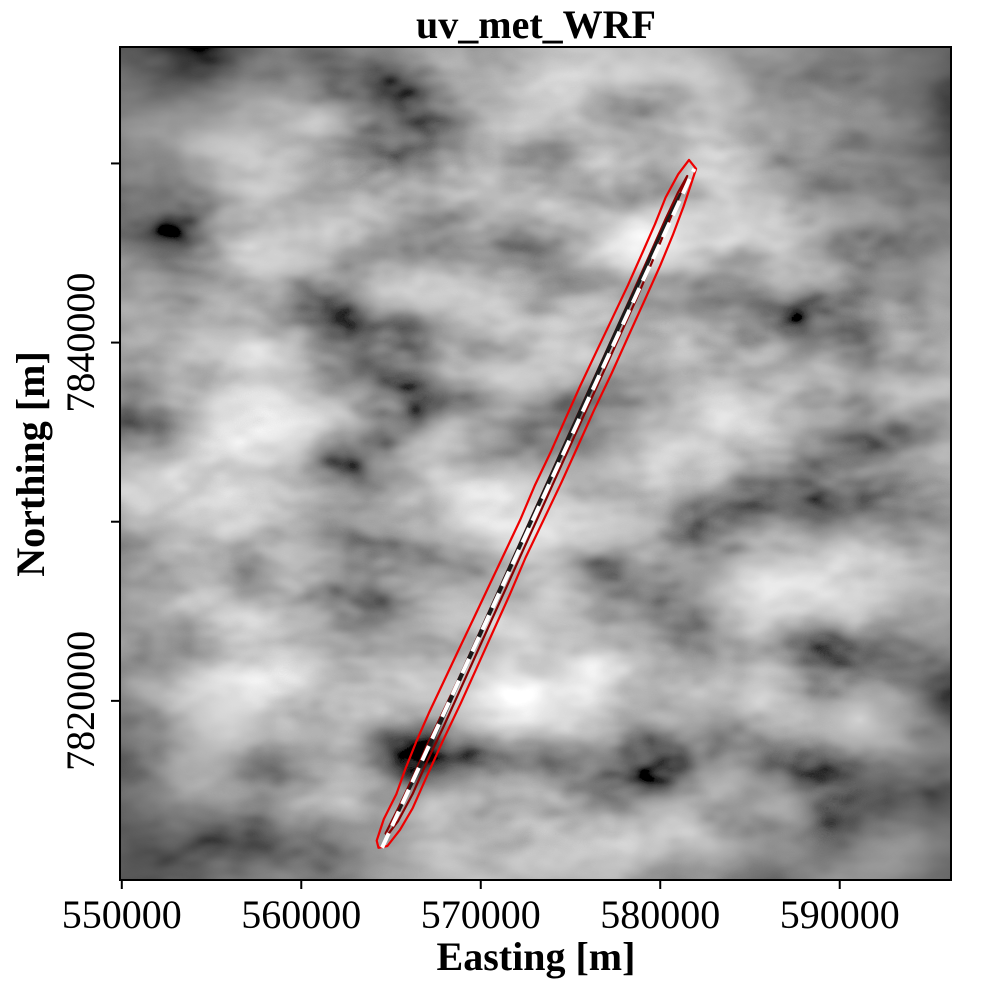 The width and height of the screenshot is (1000, 1000). What do you see at coordinates (80, 343) in the screenshot?
I see `y-tick-label: 7840000` at bounding box center [80, 343].